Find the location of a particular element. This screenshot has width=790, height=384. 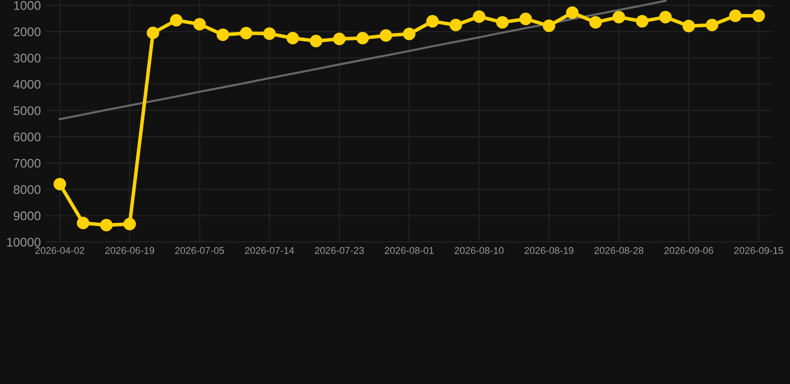

x-tick-label: 2026-07-14 is located at coordinates (269, 250).